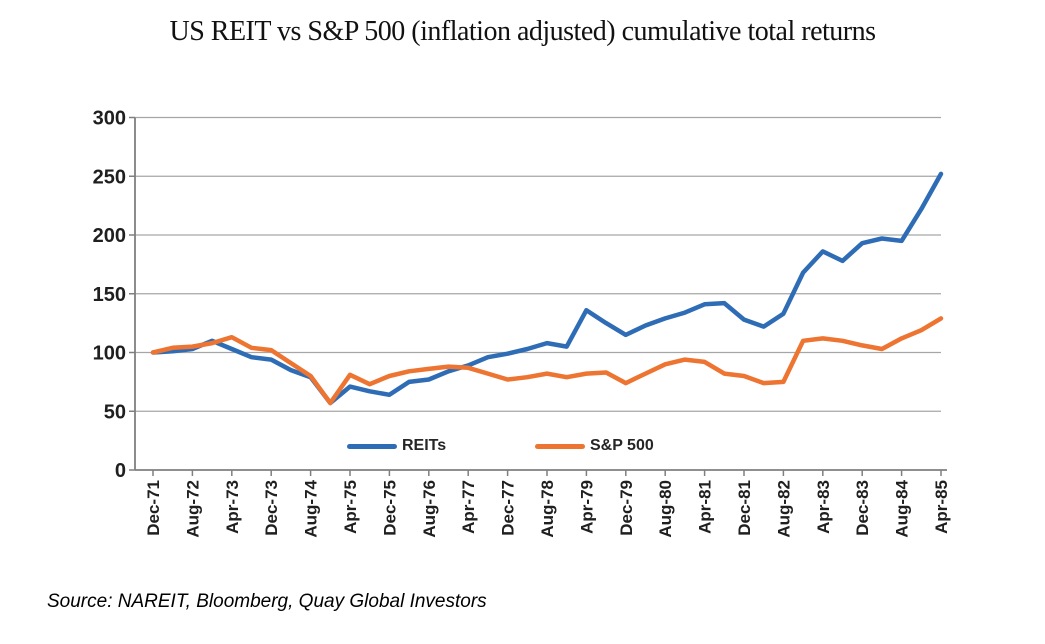 The image size is (1045, 644). Describe the element at coordinates (429, 509) in the screenshot. I see `x-tick-label: Aug-76` at that location.